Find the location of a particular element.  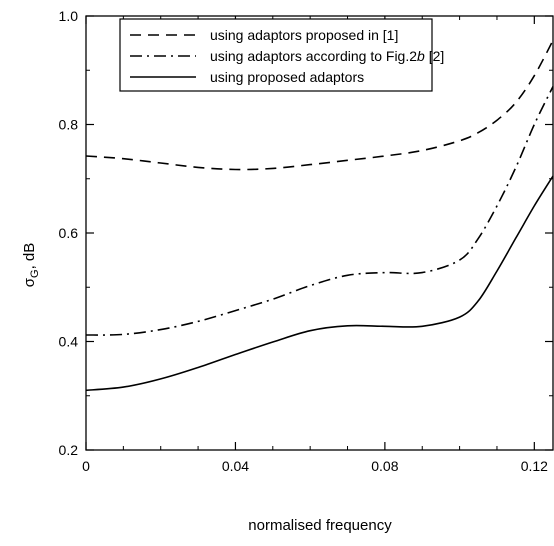

y-tick-label: 0.8 is located at coordinates (69, 125).